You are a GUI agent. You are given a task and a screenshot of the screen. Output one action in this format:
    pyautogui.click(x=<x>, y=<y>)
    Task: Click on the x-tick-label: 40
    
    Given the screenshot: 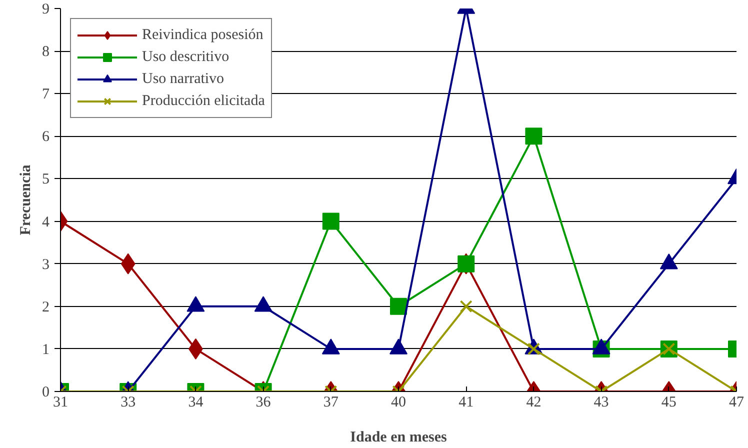 What is the action you would take?
    pyautogui.click(x=398, y=402)
    